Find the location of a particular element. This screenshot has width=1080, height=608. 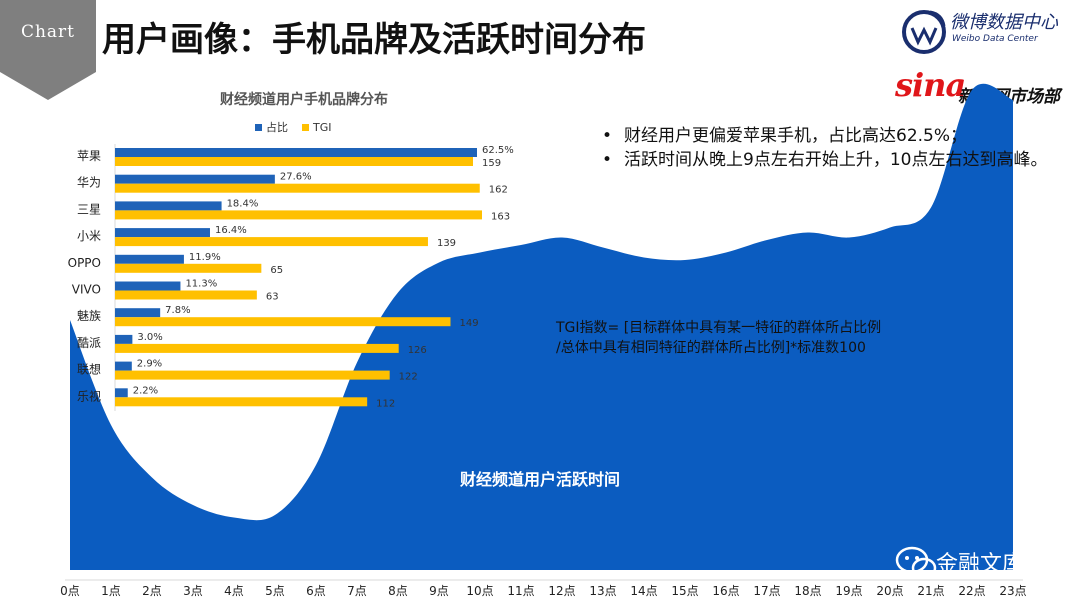

tgi-value-label: 162 is located at coordinates (498, 190).